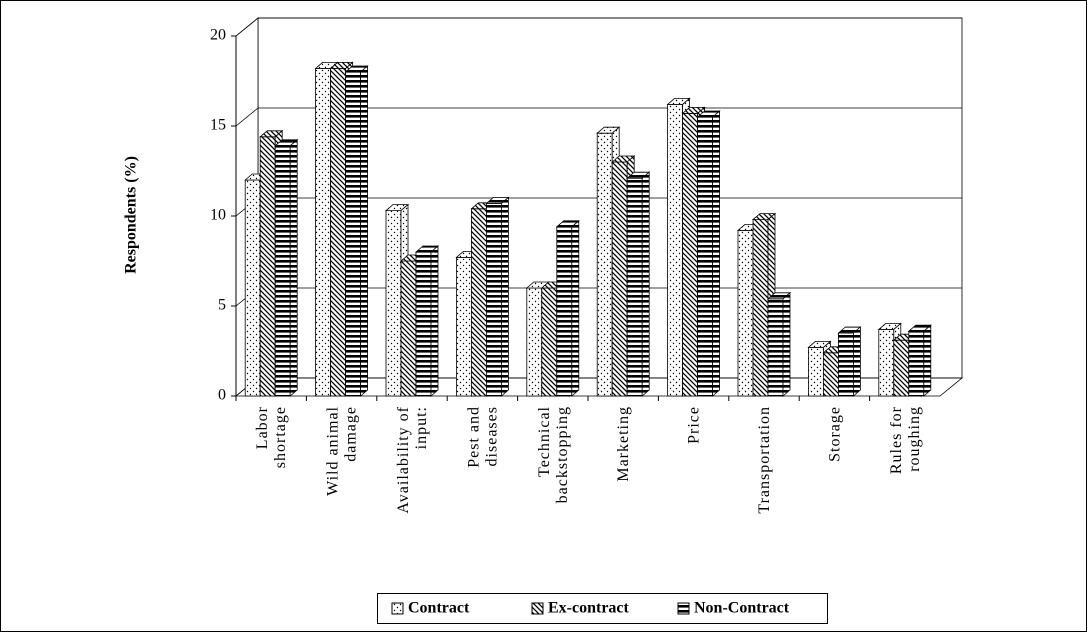 This screenshot has height=632, width=1088. I want to click on x-tick-label: Wild animaldamage, so click(342, 451).